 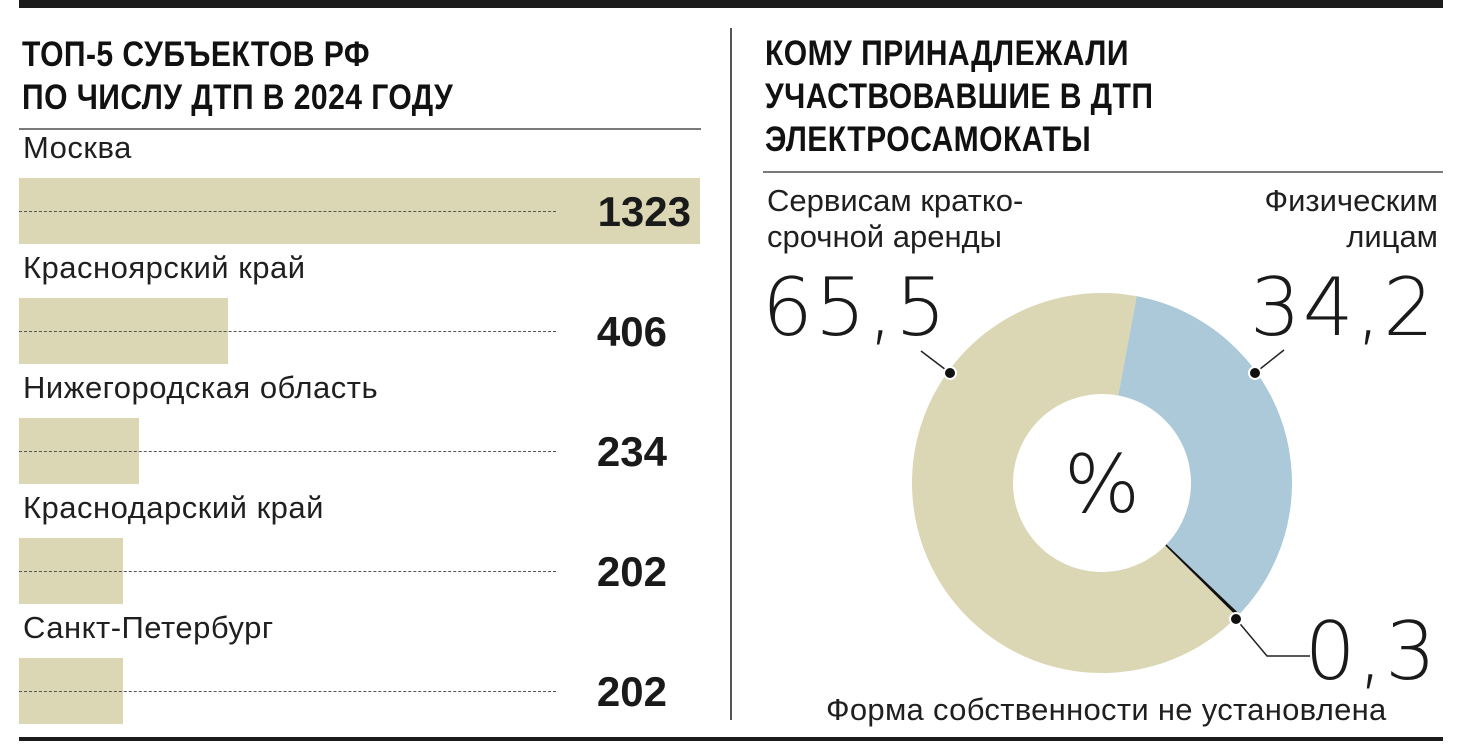 What do you see at coordinates (631, 331) in the screenshot?
I see `bar-value: 406` at bounding box center [631, 331].